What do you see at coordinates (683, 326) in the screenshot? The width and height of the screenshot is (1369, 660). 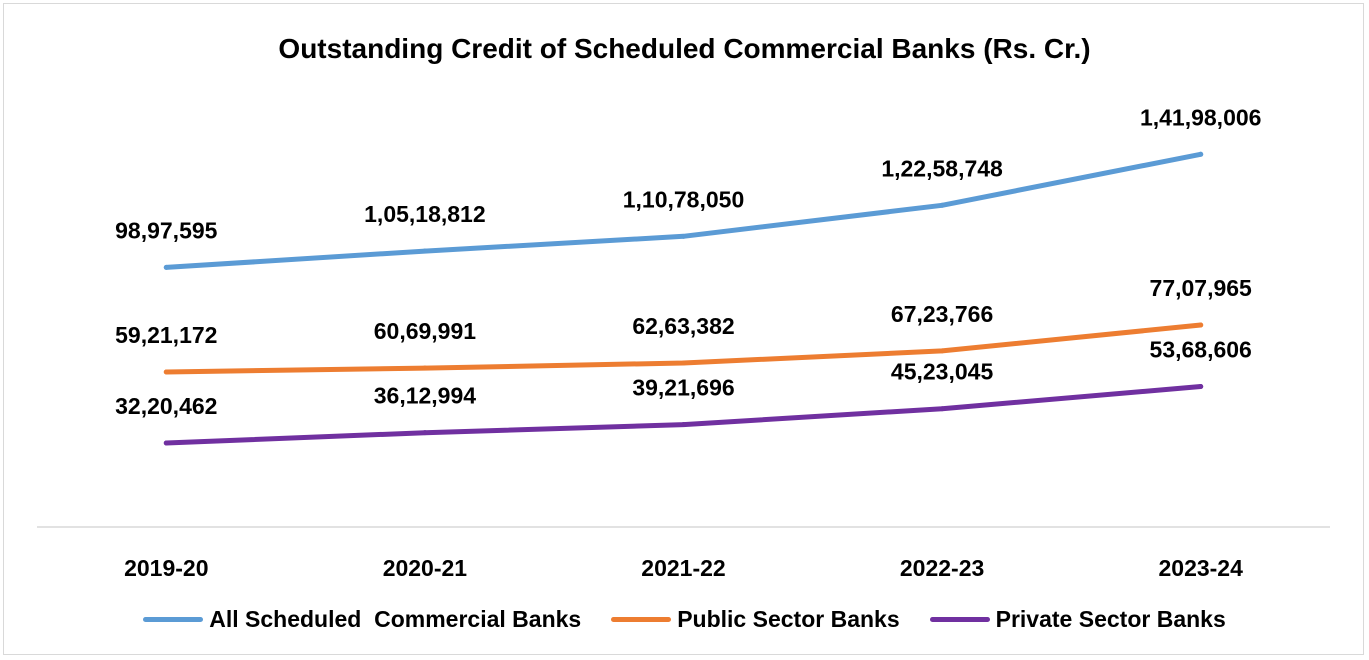 I see `data-label: 62,63,382` at bounding box center [683, 326].